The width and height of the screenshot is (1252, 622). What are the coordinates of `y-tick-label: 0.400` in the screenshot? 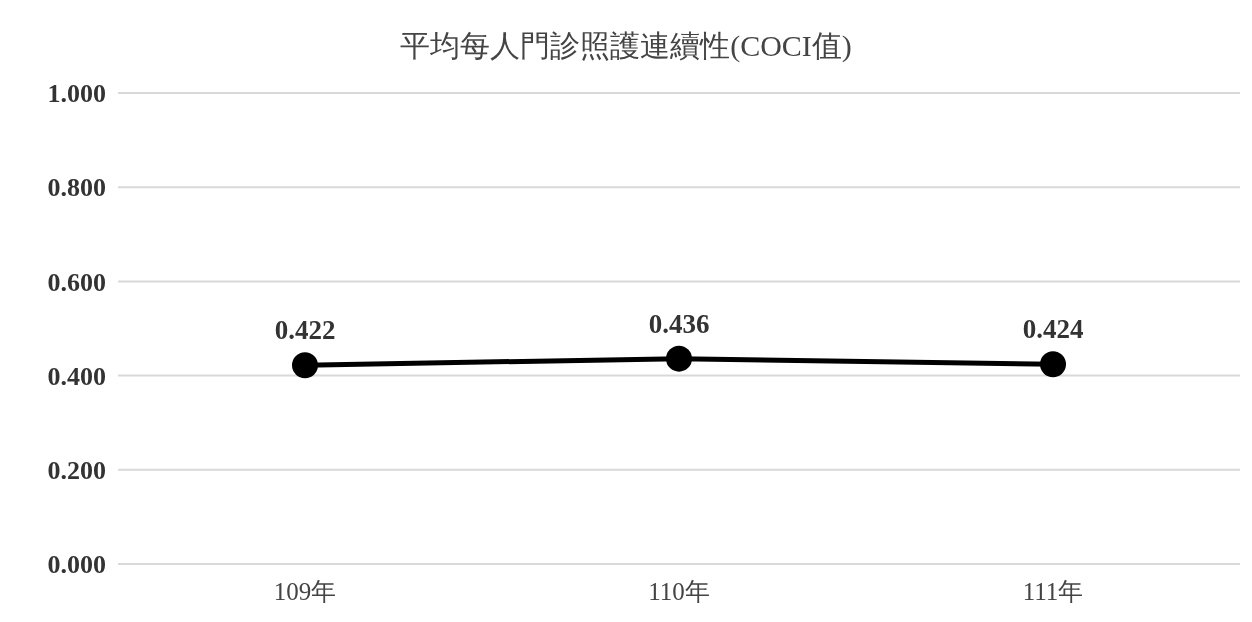 It's located at (76, 376).